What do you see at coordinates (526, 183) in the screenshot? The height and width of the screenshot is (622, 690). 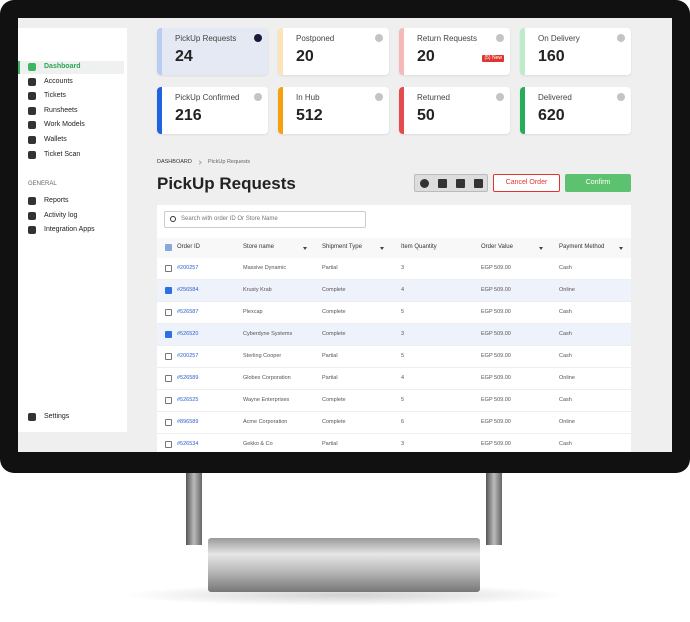 I see `cancel-button: Cancel Order` at bounding box center [526, 183].